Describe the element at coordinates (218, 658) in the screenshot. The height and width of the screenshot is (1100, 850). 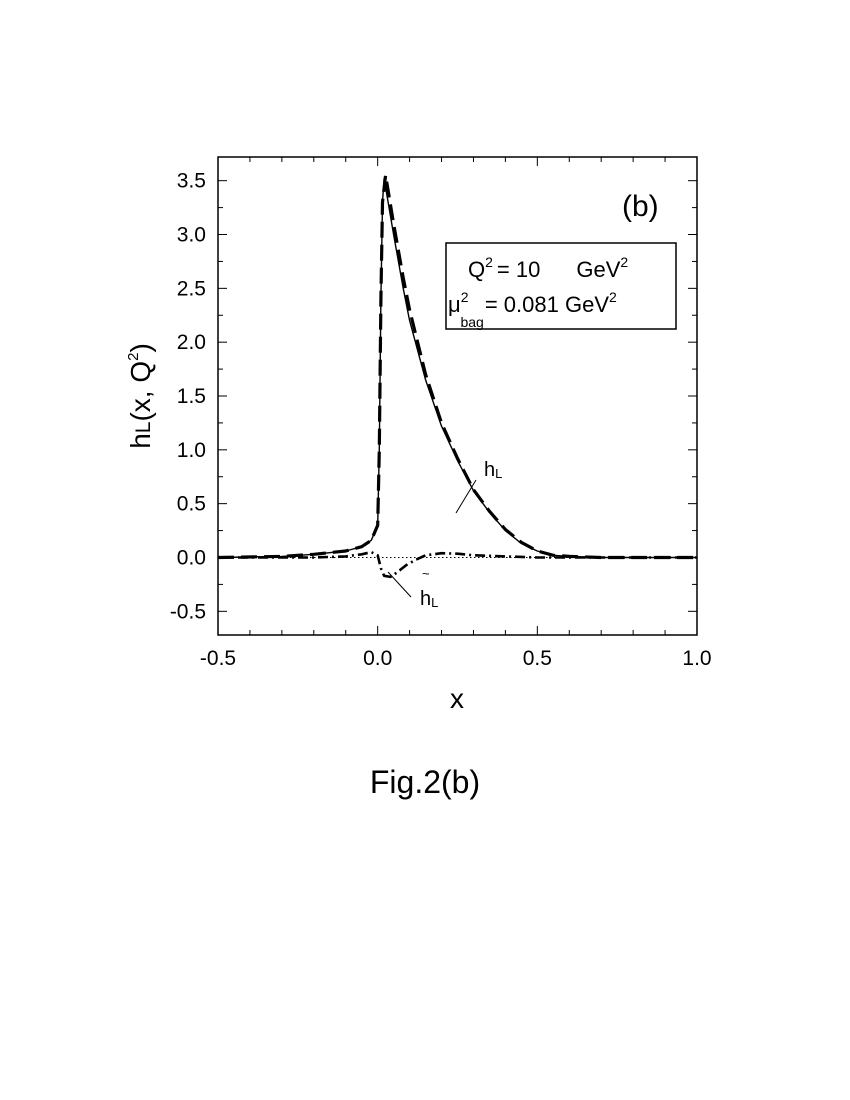
I see `x-tick-label: -0.5` at that location.